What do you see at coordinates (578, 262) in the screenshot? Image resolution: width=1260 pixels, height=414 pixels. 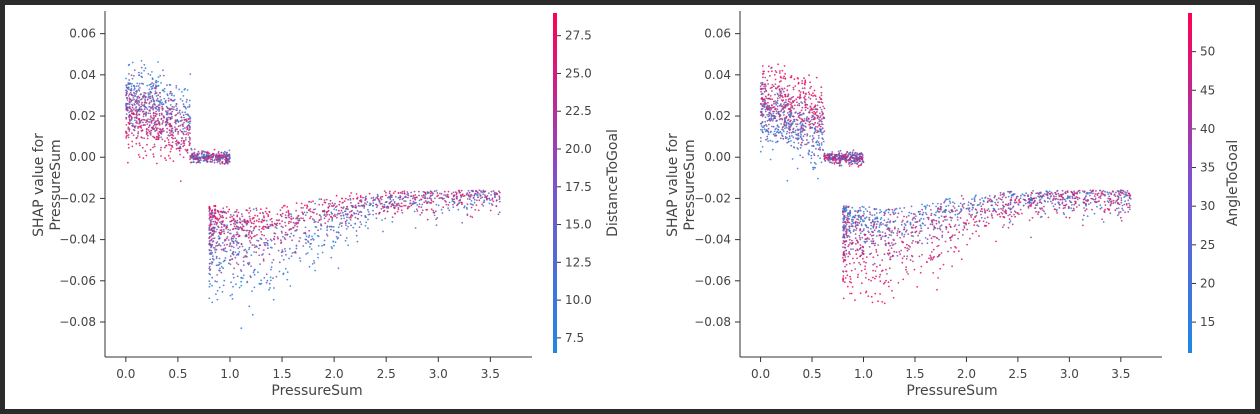 I see `colorbar-tick-label: 12.5` at bounding box center [578, 262].